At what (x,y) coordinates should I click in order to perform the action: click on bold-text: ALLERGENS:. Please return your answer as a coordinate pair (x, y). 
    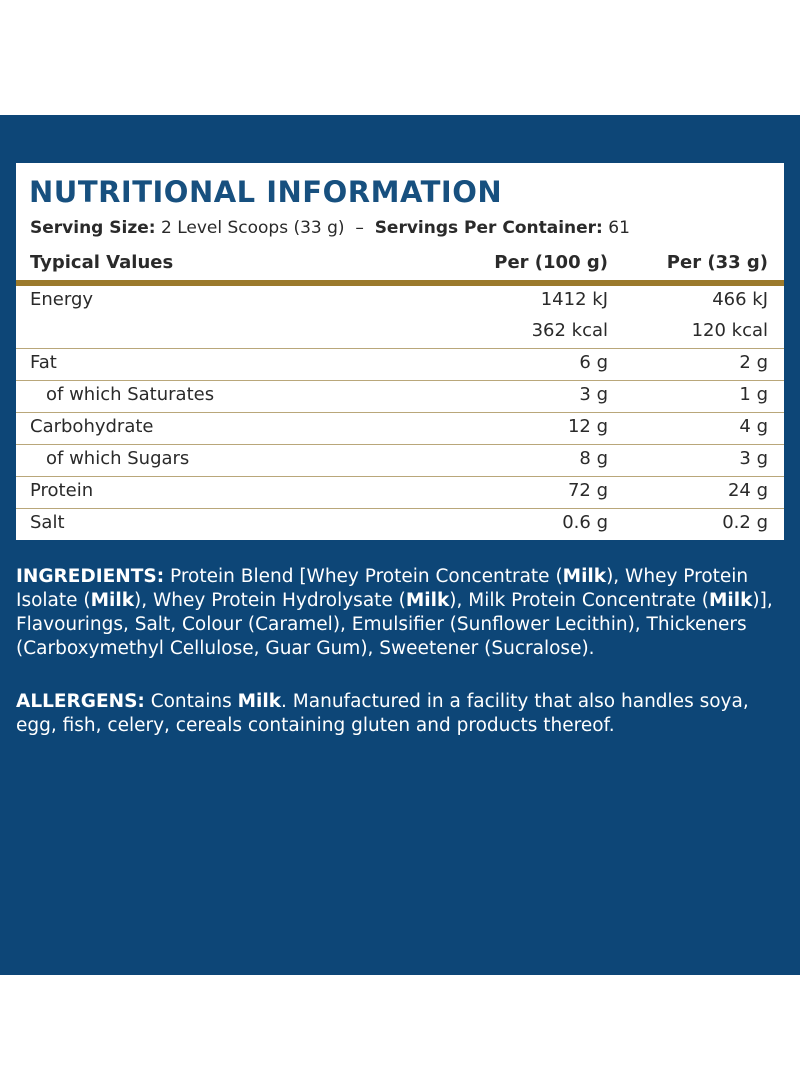
    Looking at the image, I should click on (80, 701).